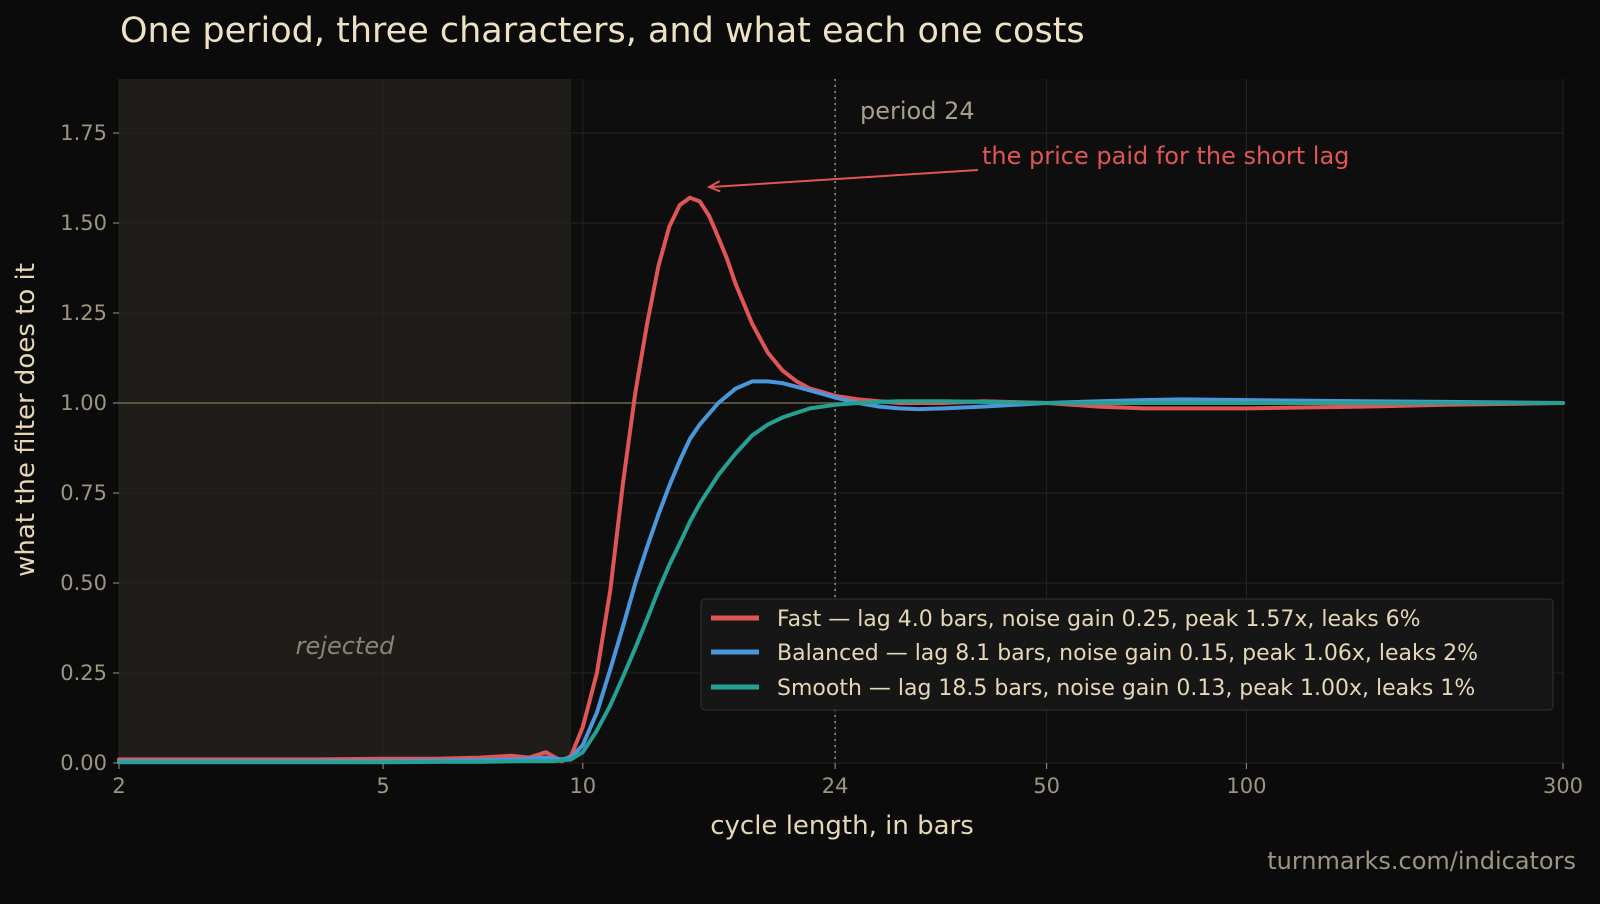 This screenshot has width=1600, height=904. I want to click on annotation-text: the price paid for the short lag, so click(1165, 156).